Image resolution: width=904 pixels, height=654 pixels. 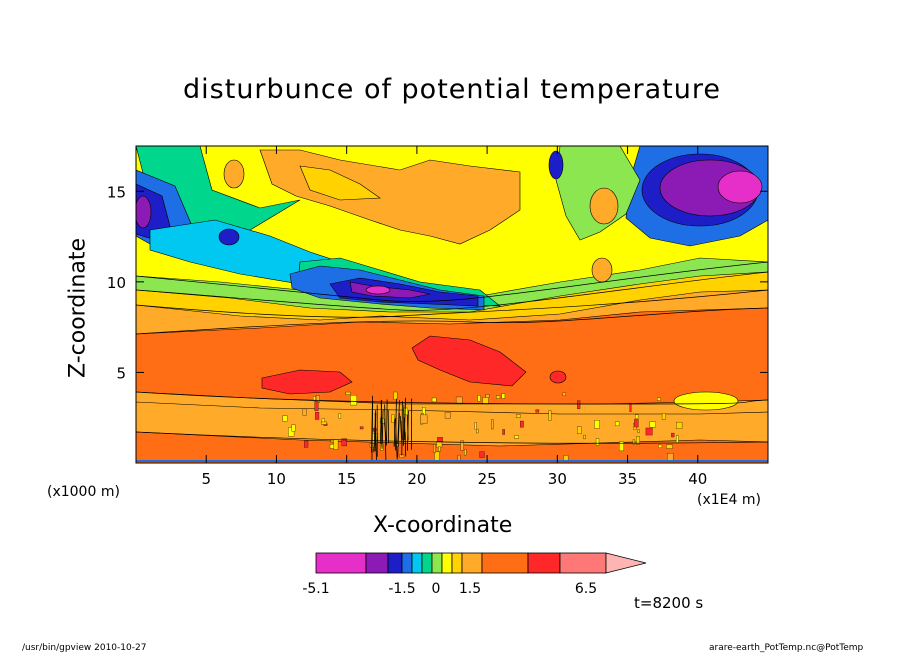 What do you see at coordinates (340, 183) in the screenshot?
I see `region-gold-upper-center` at bounding box center [340, 183].